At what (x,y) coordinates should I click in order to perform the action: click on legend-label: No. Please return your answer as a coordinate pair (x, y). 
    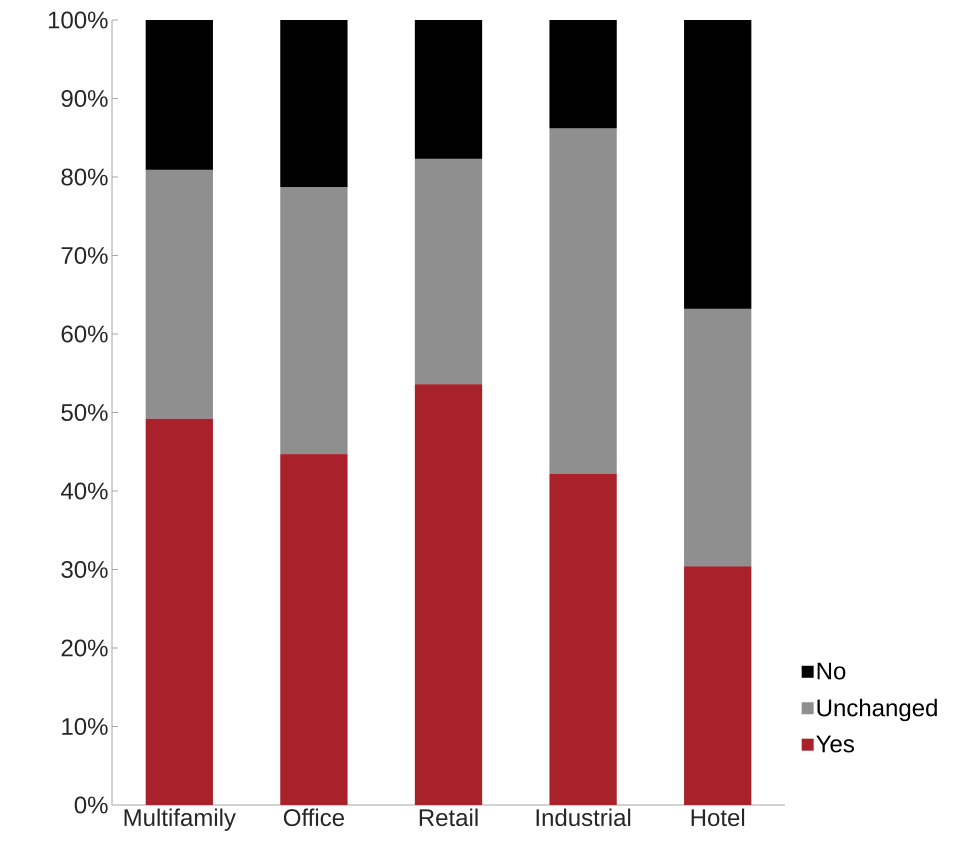
    Looking at the image, I should click on (832, 671).